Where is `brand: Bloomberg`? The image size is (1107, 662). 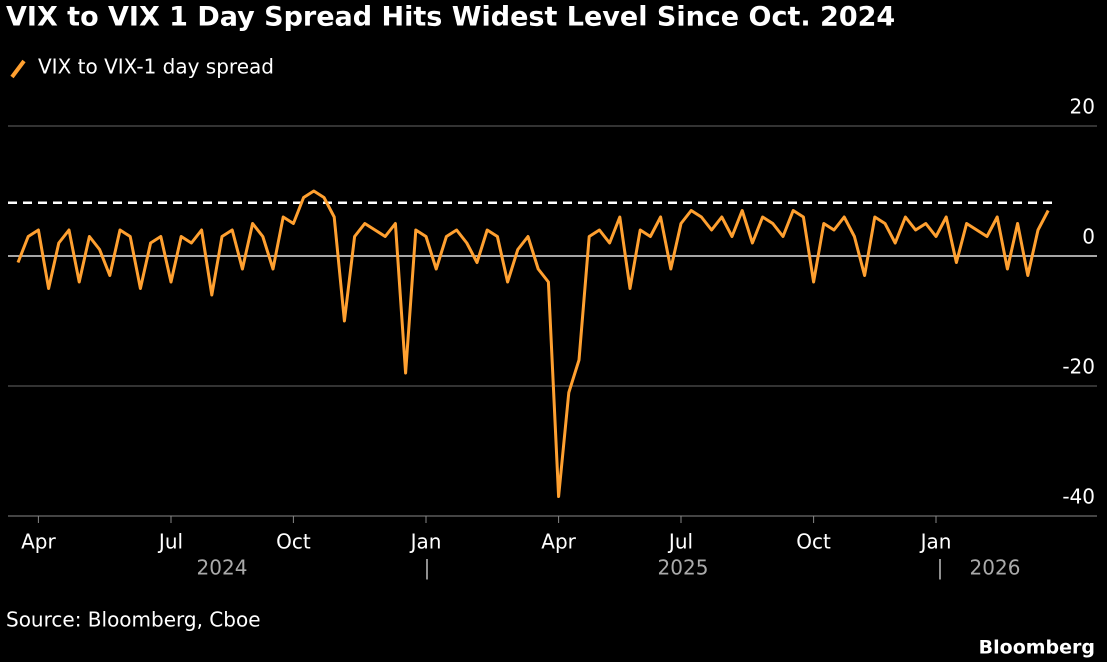 brand: Bloomberg is located at coordinates (1037, 648).